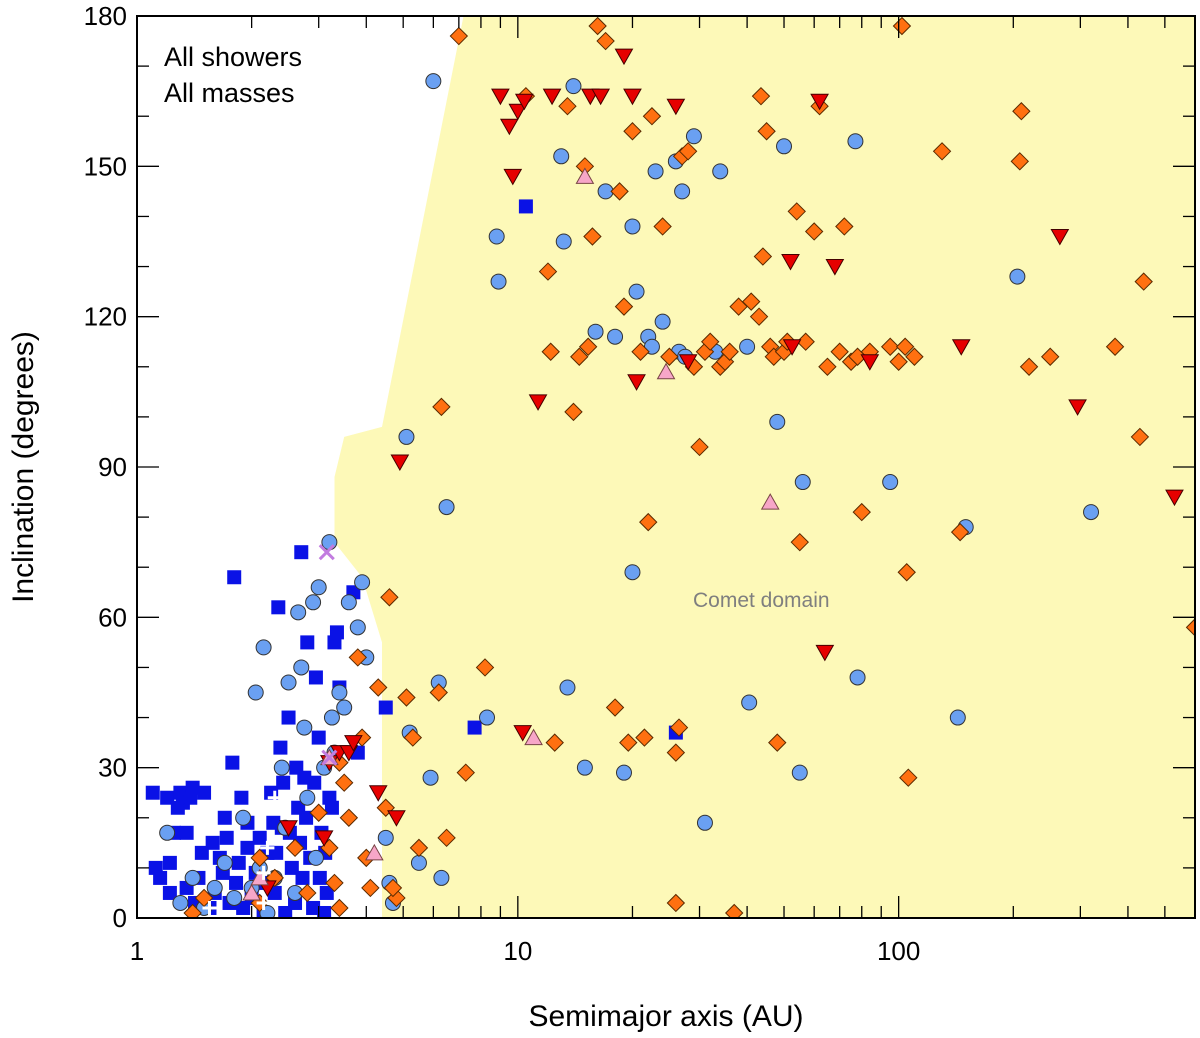 Image resolution: width=1200 pixels, height=1038 pixels. I want to click on series-plus, so click(242, 852).